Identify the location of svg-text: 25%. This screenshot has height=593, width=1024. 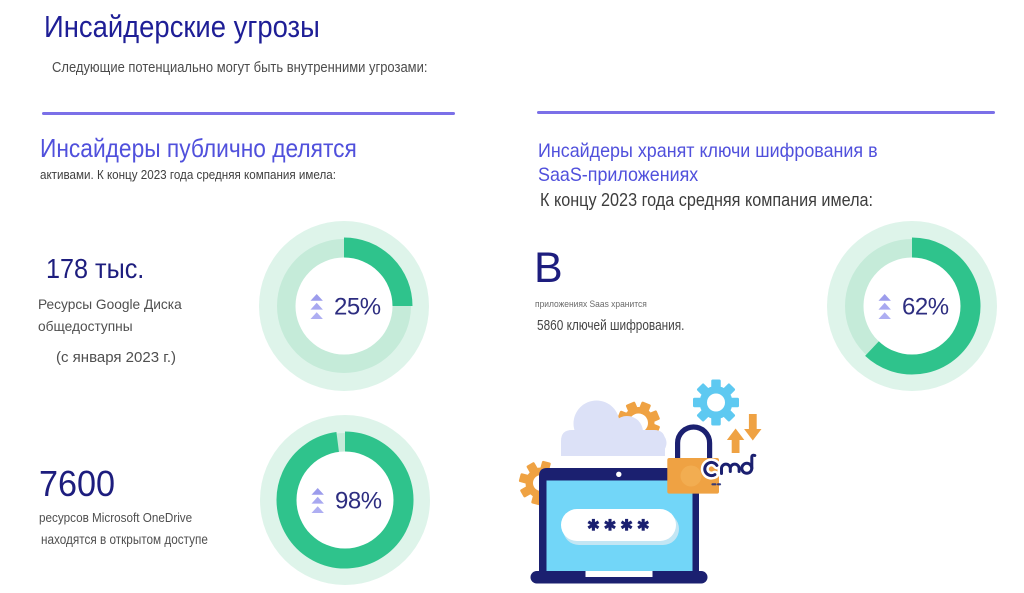
(357, 307).